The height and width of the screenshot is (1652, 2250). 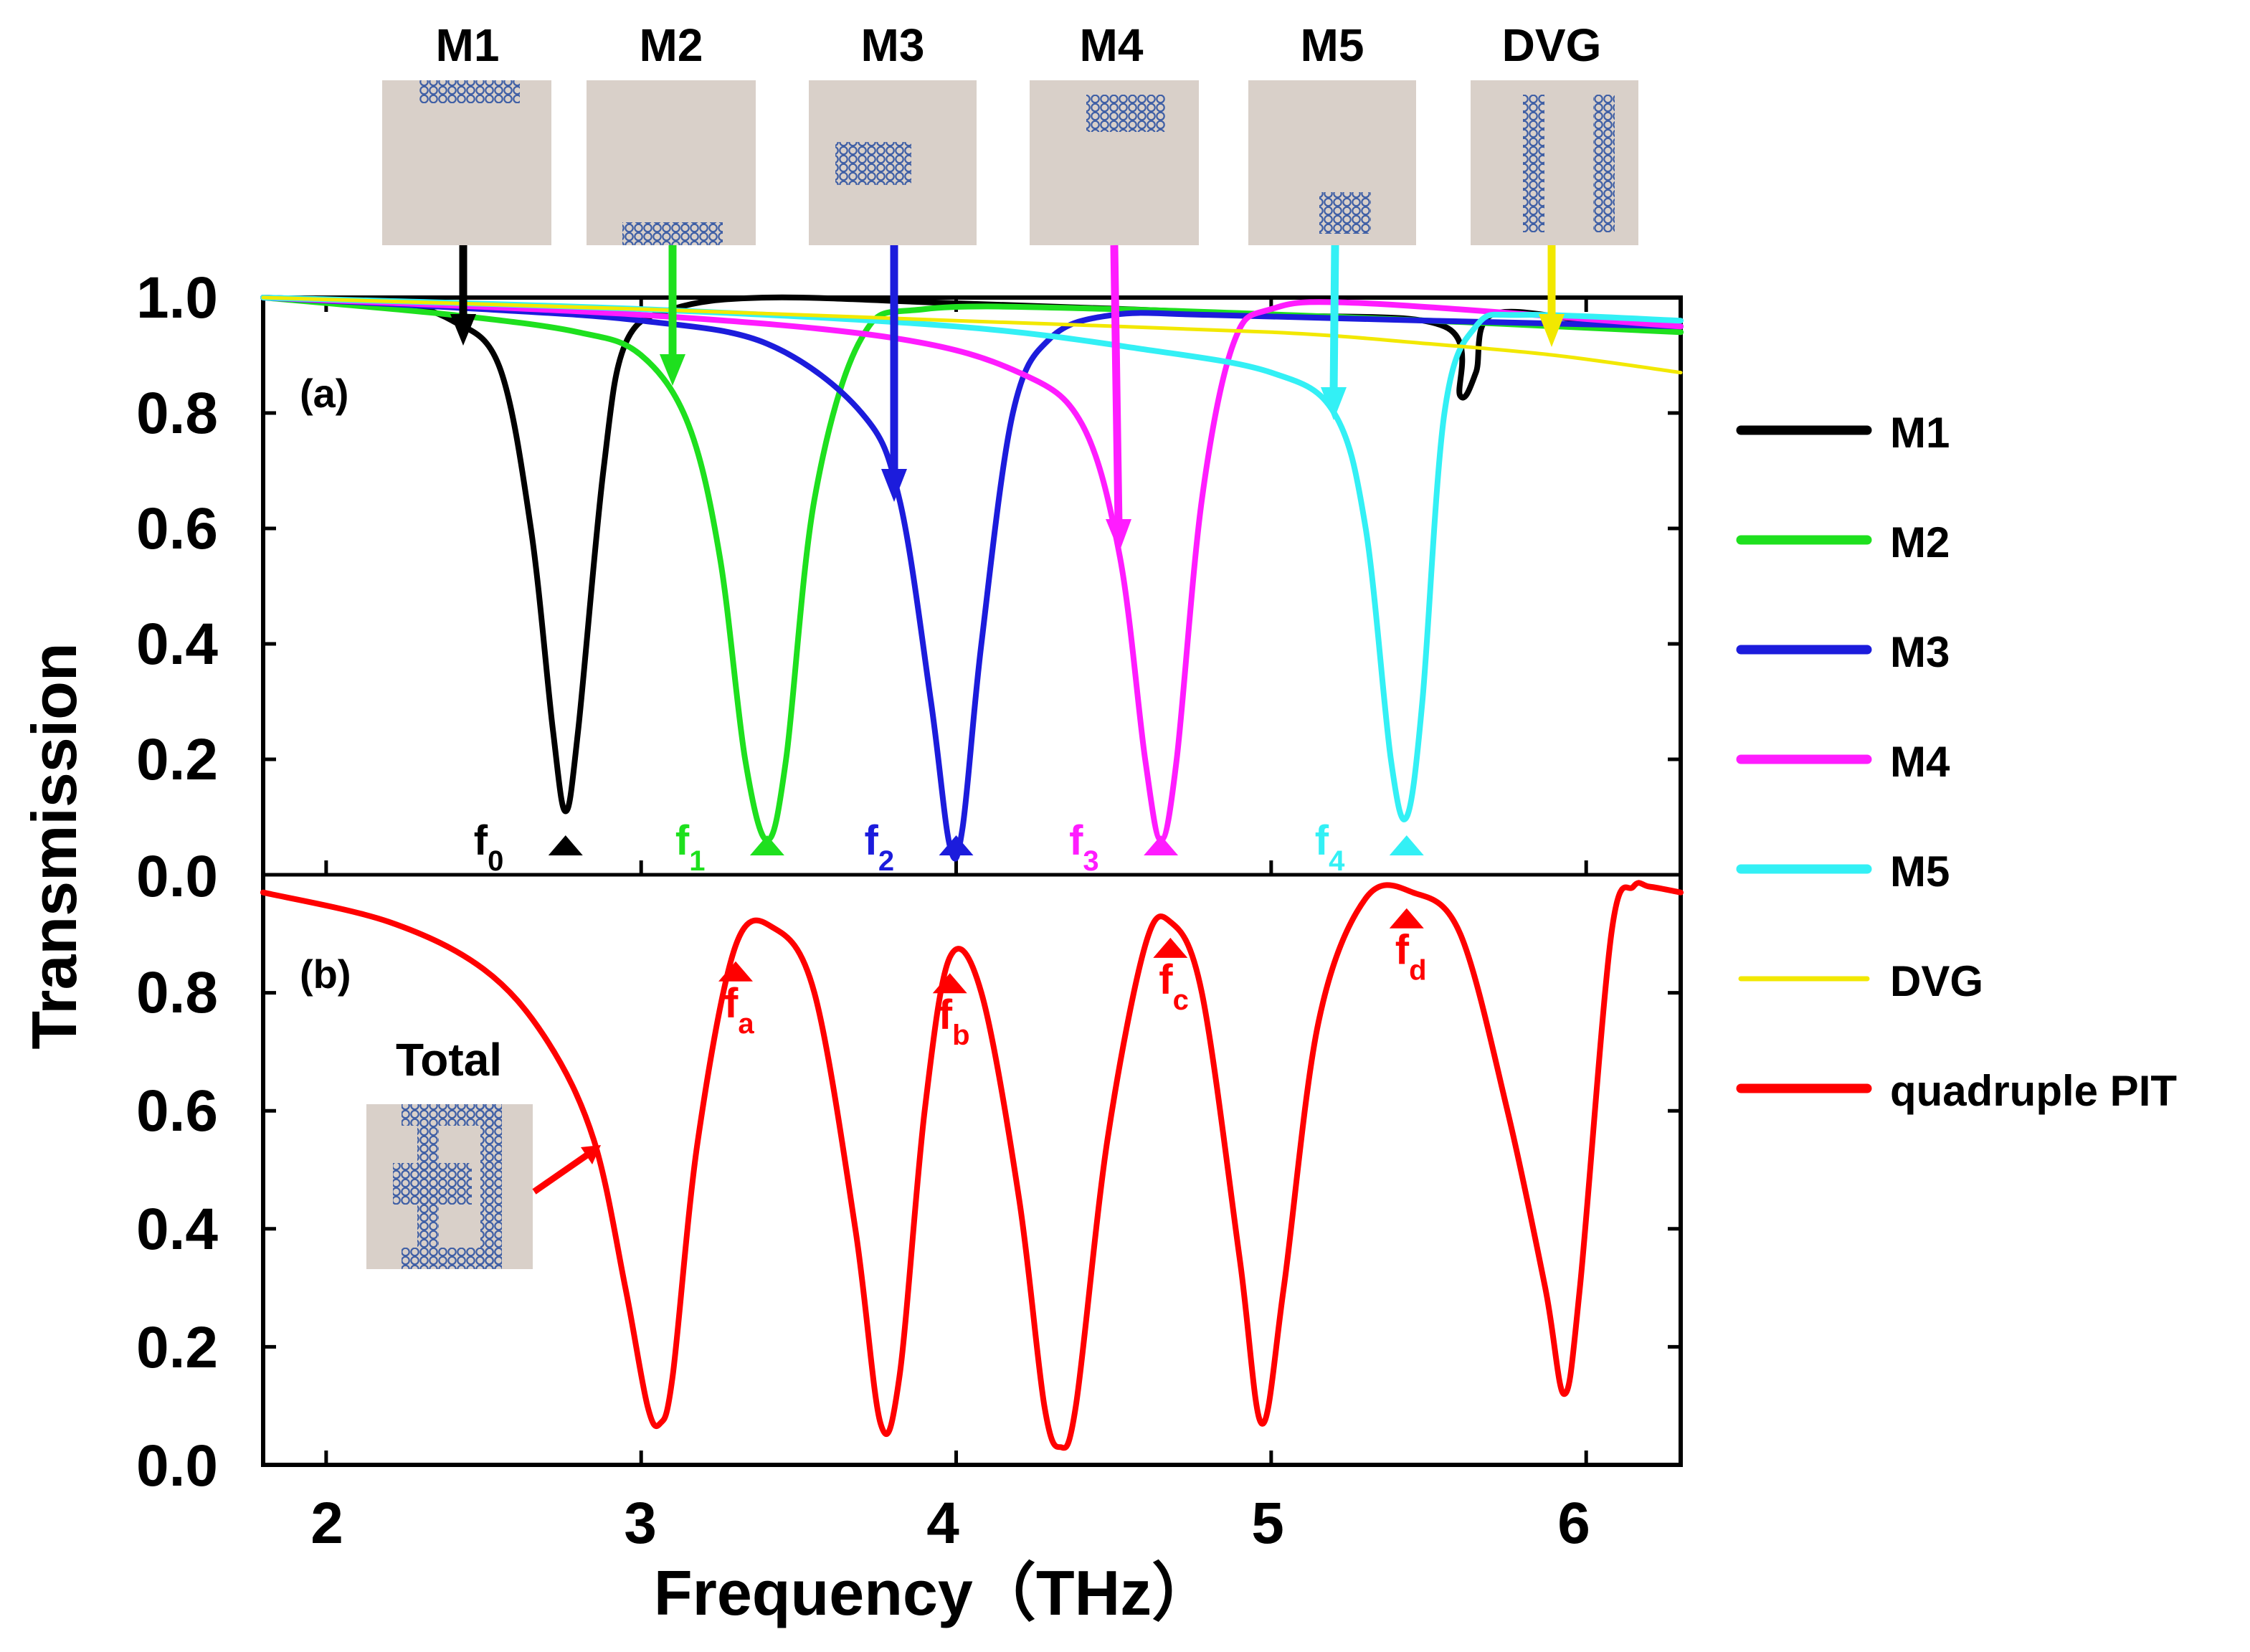 I want to click on legend-label-quadruple-pit: quadruple PIT, so click(x=2033, y=1091).